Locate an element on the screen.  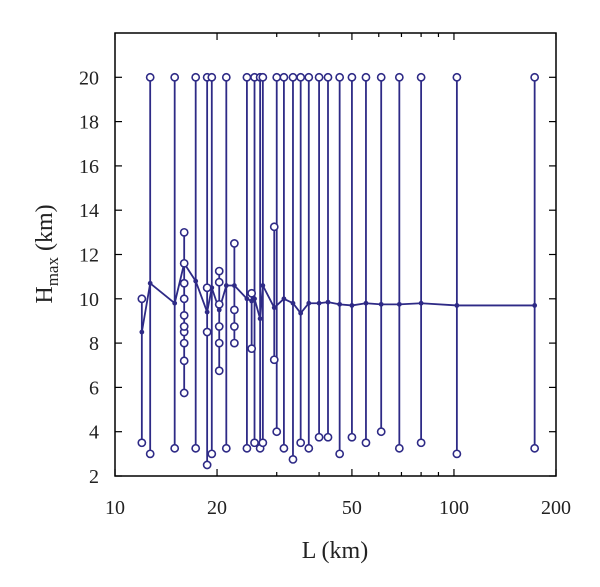
x-tick-label: 100 is located at coordinates (454, 508).